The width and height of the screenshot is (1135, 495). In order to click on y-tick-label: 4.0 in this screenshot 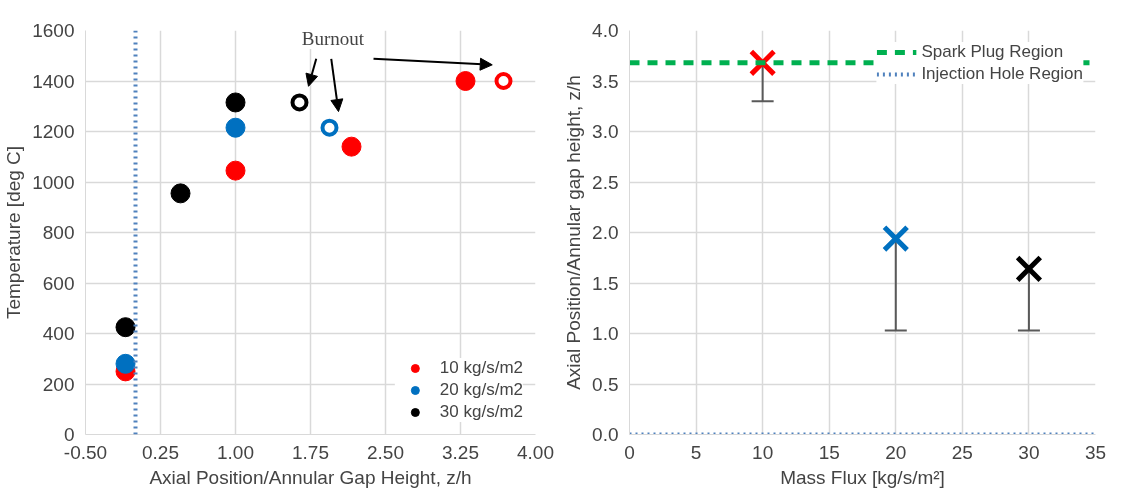, I will do `click(605, 30)`.